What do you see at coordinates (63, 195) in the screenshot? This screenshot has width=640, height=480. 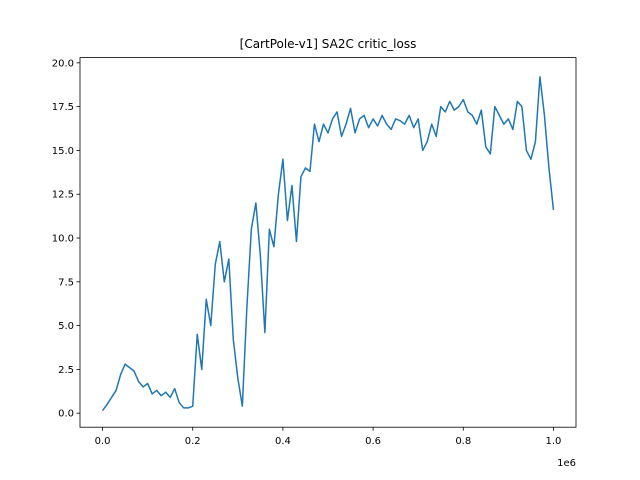 I see `y-tick-label: 12.5` at bounding box center [63, 195].